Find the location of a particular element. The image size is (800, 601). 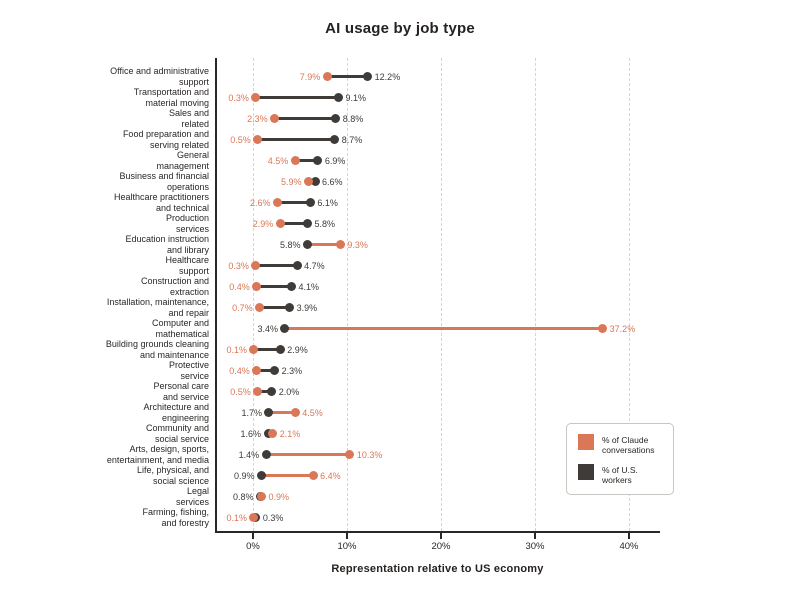

category-label: Construction and extraction is located at coordinates (105, 286).